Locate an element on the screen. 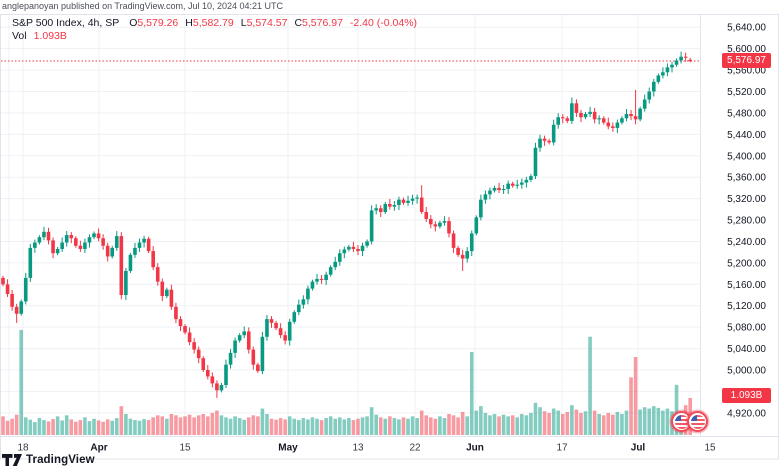  time-tick-label: Jul is located at coordinates (638, 448).